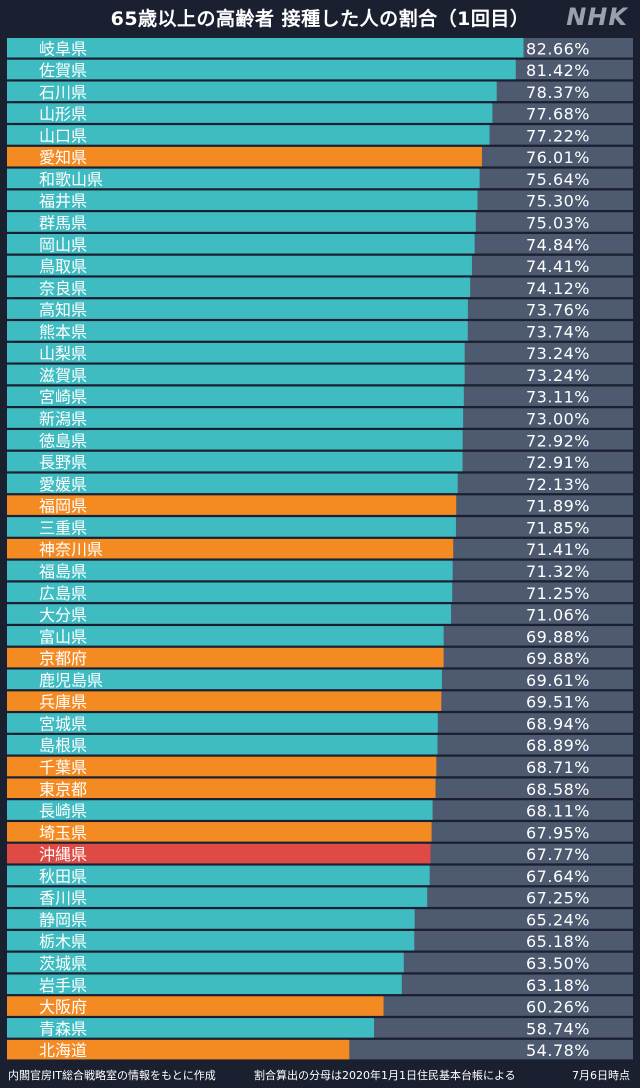 This screenshot has width=640, height=1088. What do you see at coordinates (63, 462) in the screenshot?
I see `category-label: 長野県` at bounding box center [63, 462].